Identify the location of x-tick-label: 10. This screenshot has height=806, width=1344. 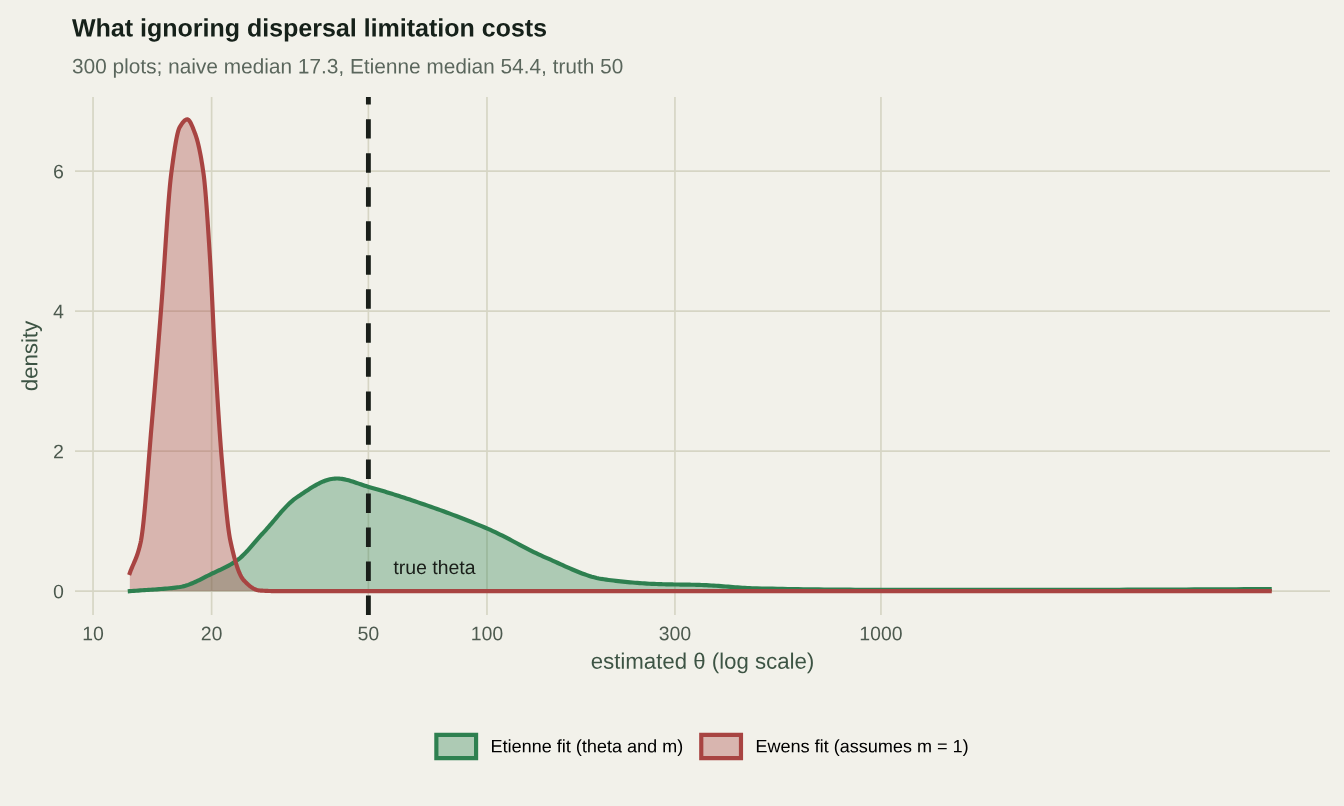
(93, 633).